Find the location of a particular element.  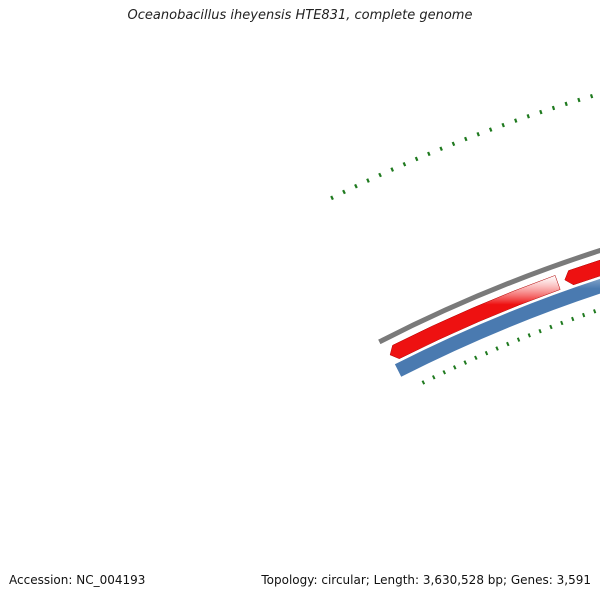

outer-tick-track is located at coordinates (462, 147).